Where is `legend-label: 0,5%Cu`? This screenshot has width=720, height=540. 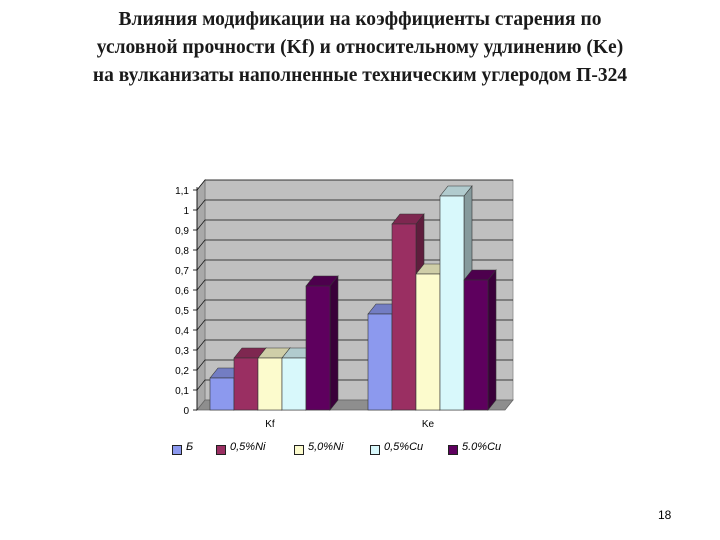
legend-label: 0,5%Cu is located at coordinates (404, 447).